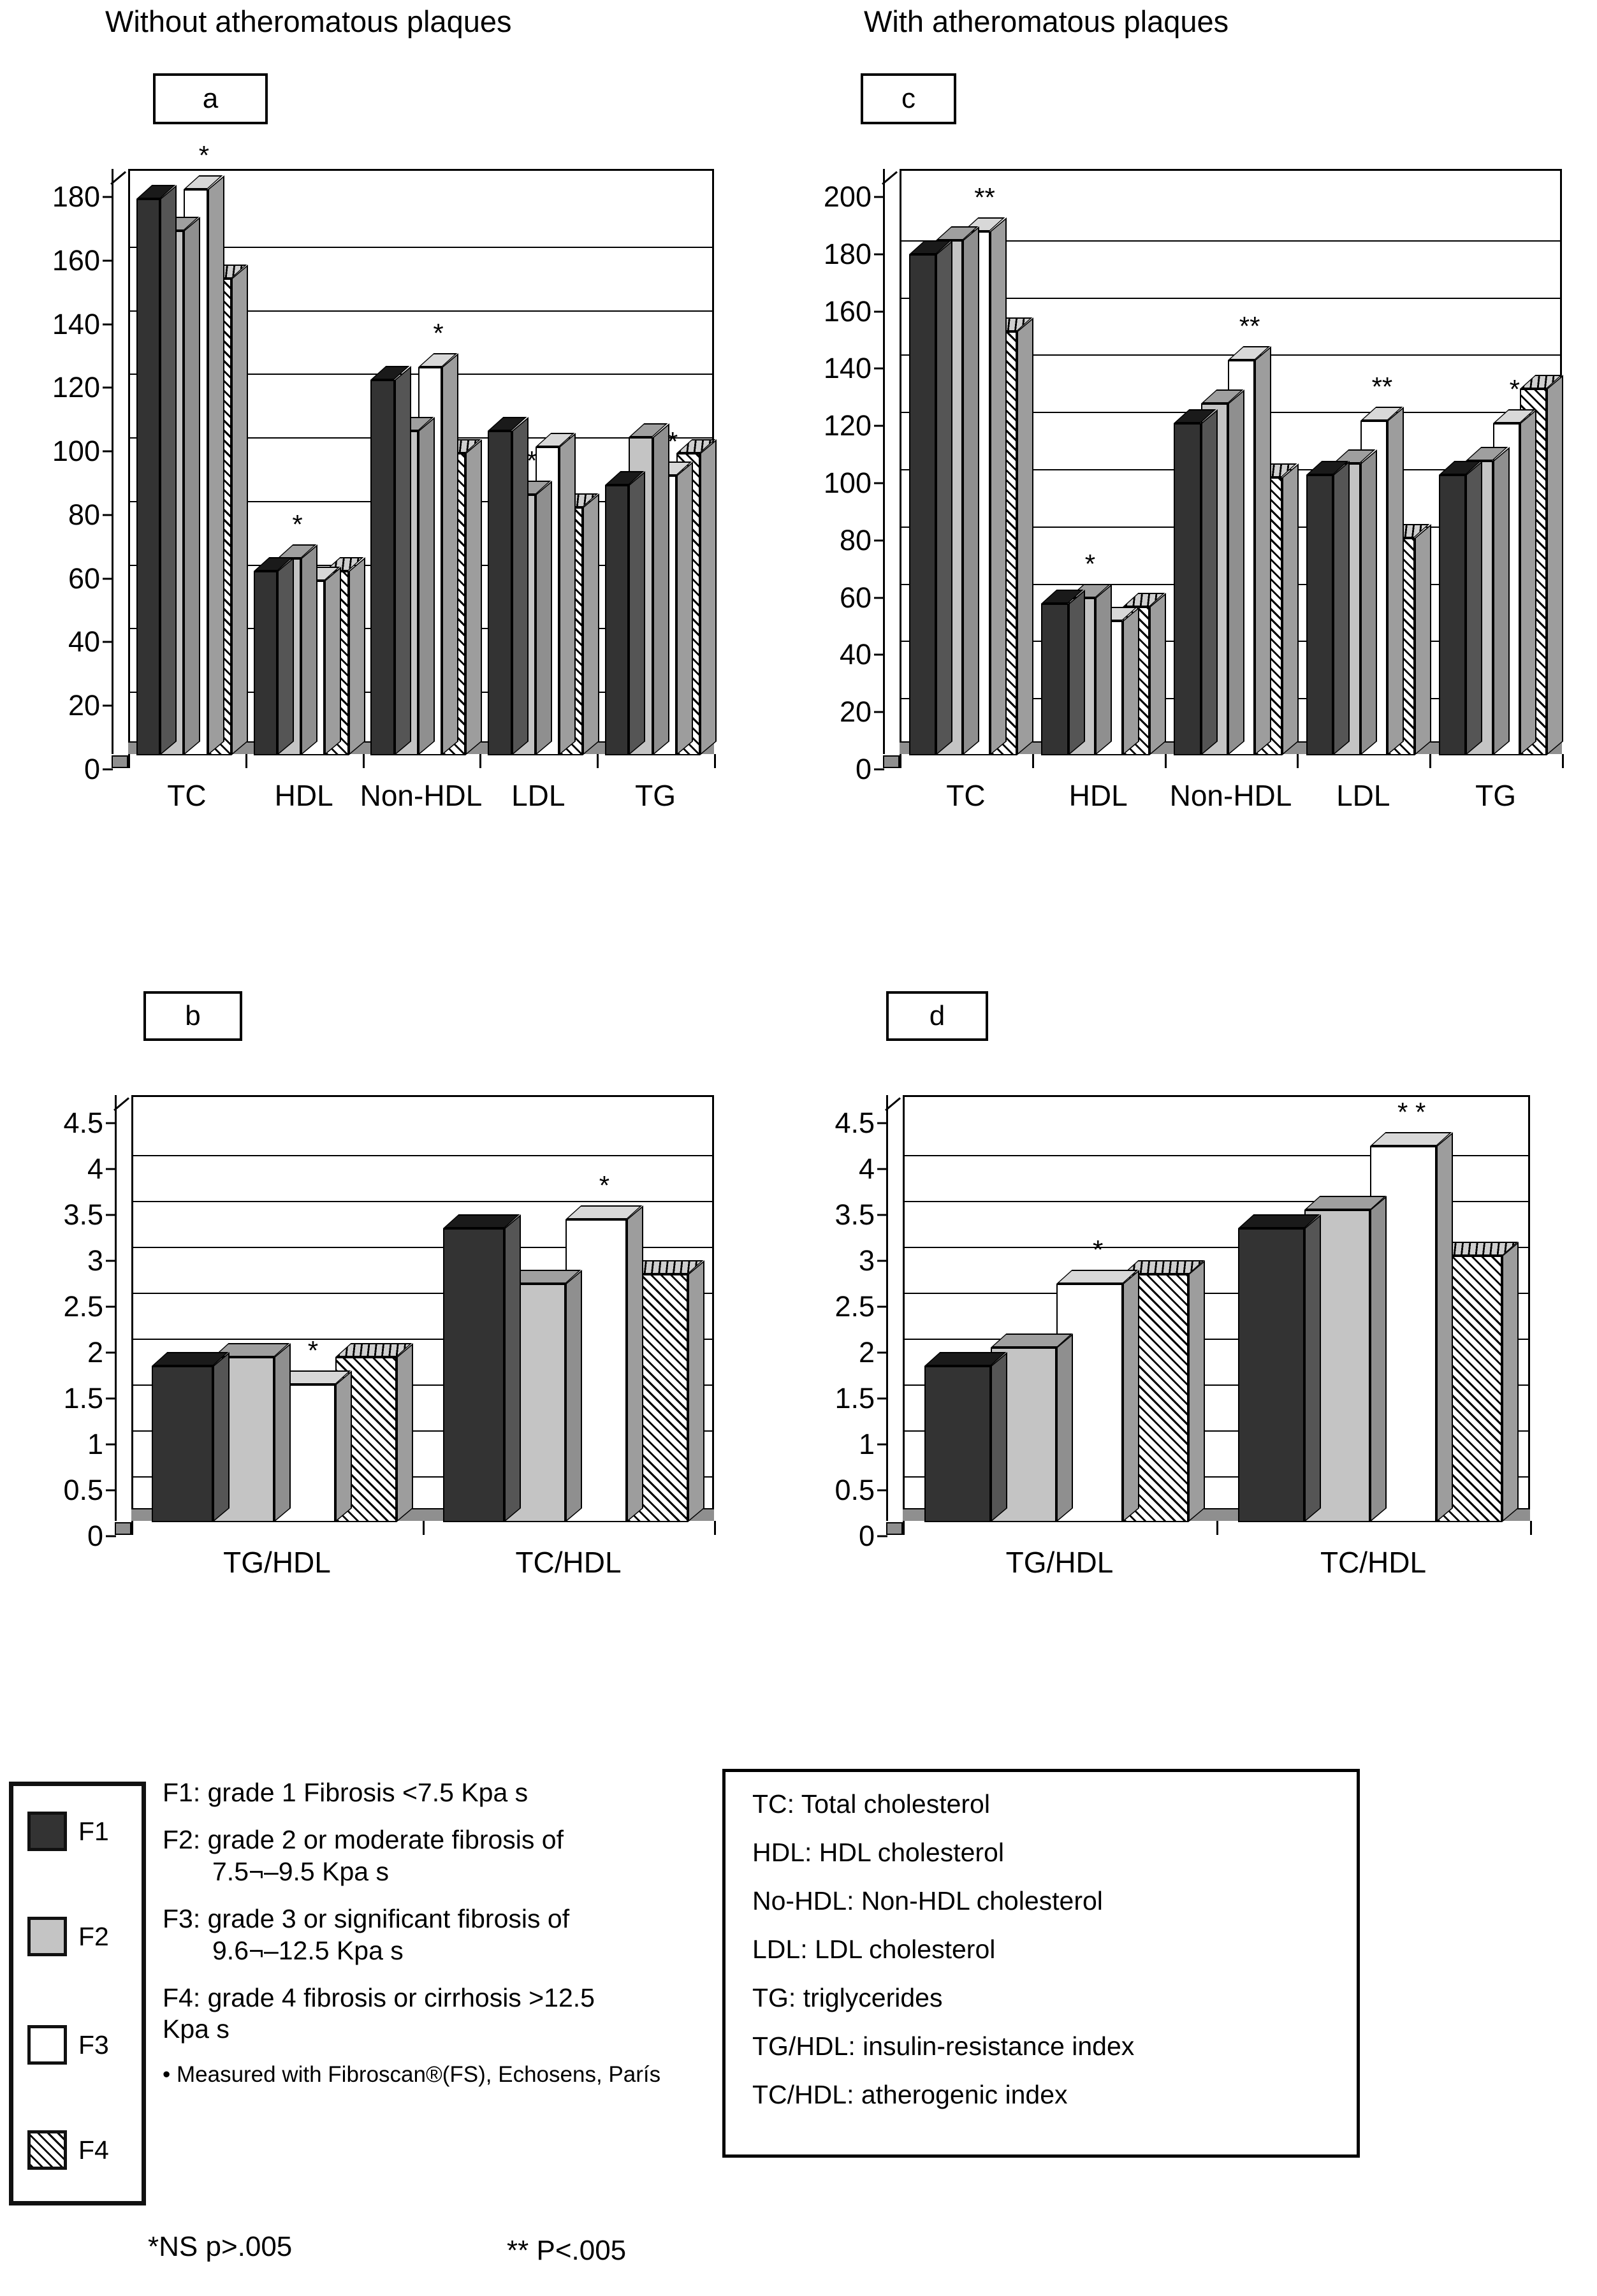 The height and width of the screenshot is (2296, 1597). I want to click on abbrev-ldl: LDL: LDL cholesterol, so click(874, 1949).